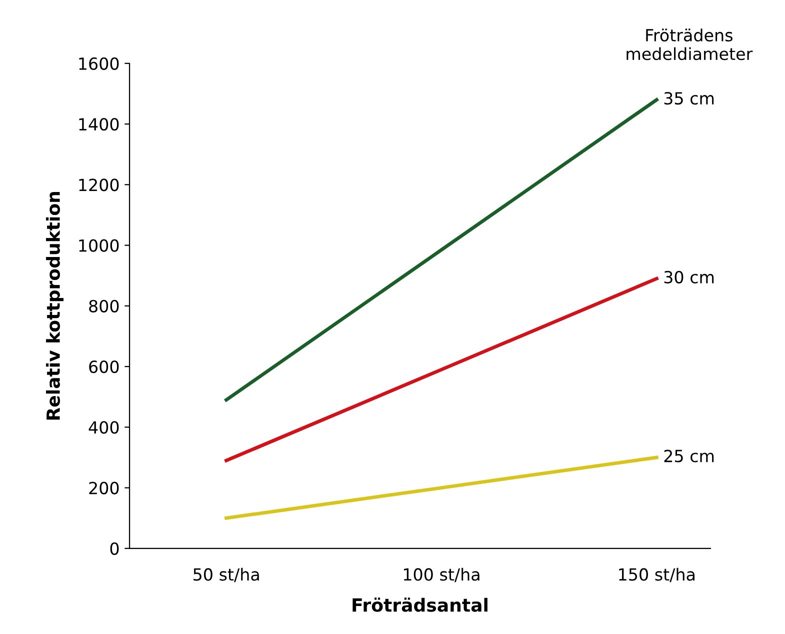 The width and height of the screenshot is (785, 634). What do you see at coordinates (689, 277) in the screenshot?
I see `series-label: 30 cm` at bounding box center [689, 277].